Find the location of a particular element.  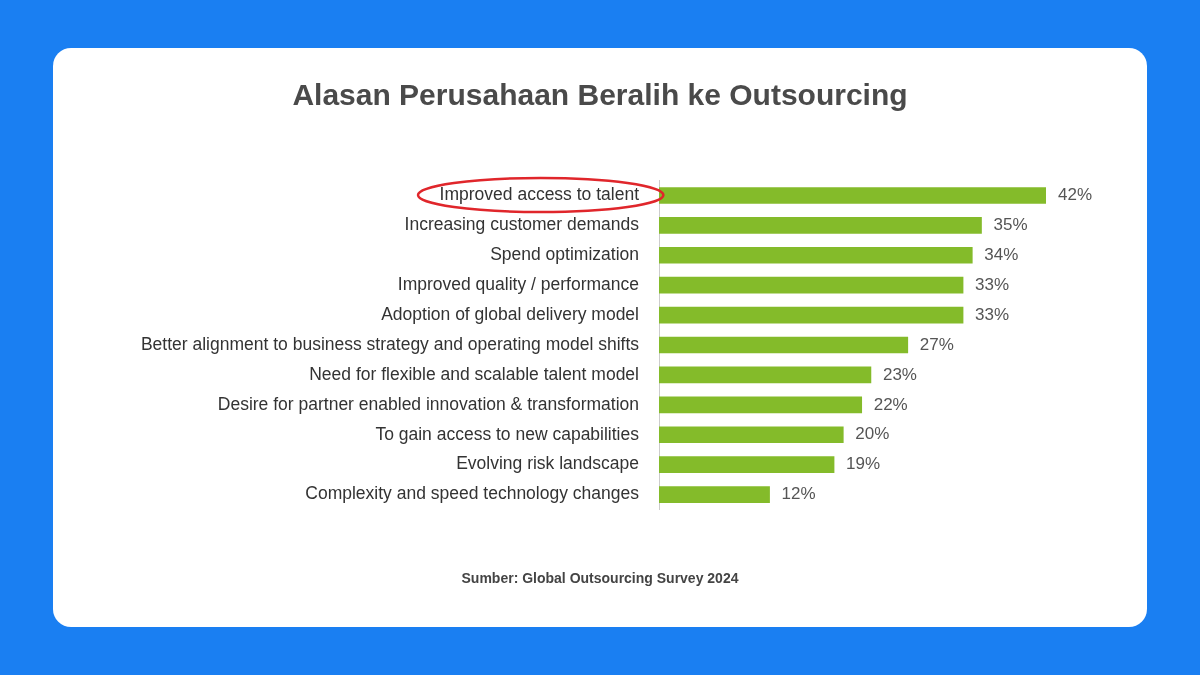

text: Sumber: Global Outsourcing Survey 2024 is located at coordinates (600, 578).